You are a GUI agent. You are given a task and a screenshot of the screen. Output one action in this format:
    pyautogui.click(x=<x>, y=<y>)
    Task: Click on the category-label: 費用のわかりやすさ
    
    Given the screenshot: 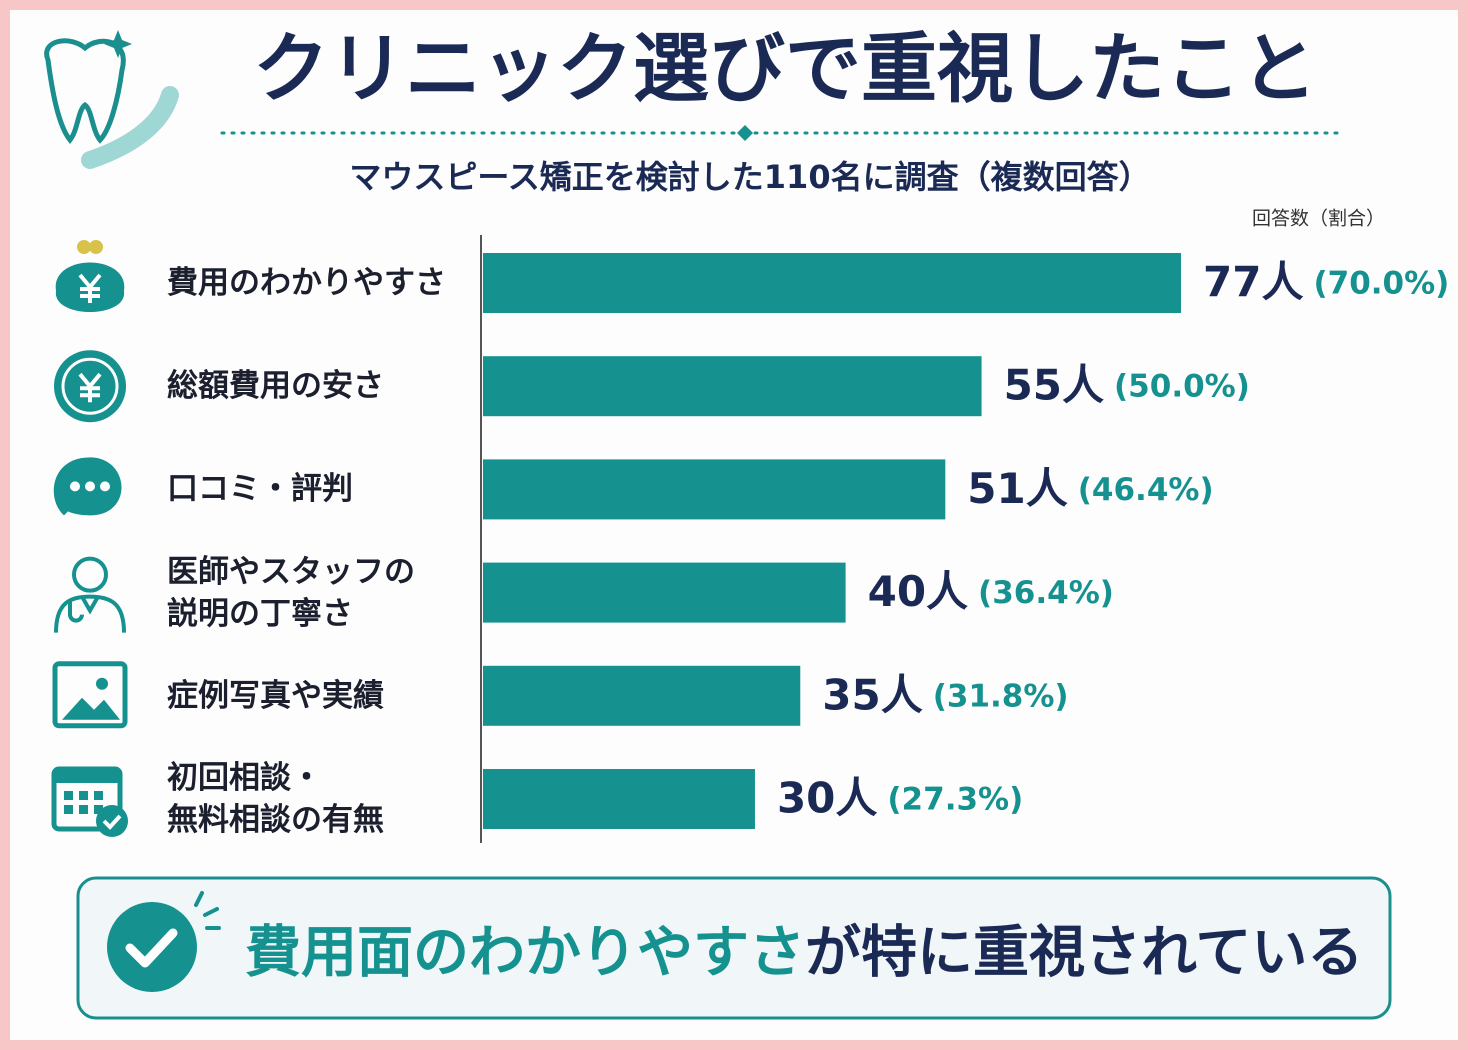 What is the action you would take?
    pyautogui.click(x=306, y=283)
    